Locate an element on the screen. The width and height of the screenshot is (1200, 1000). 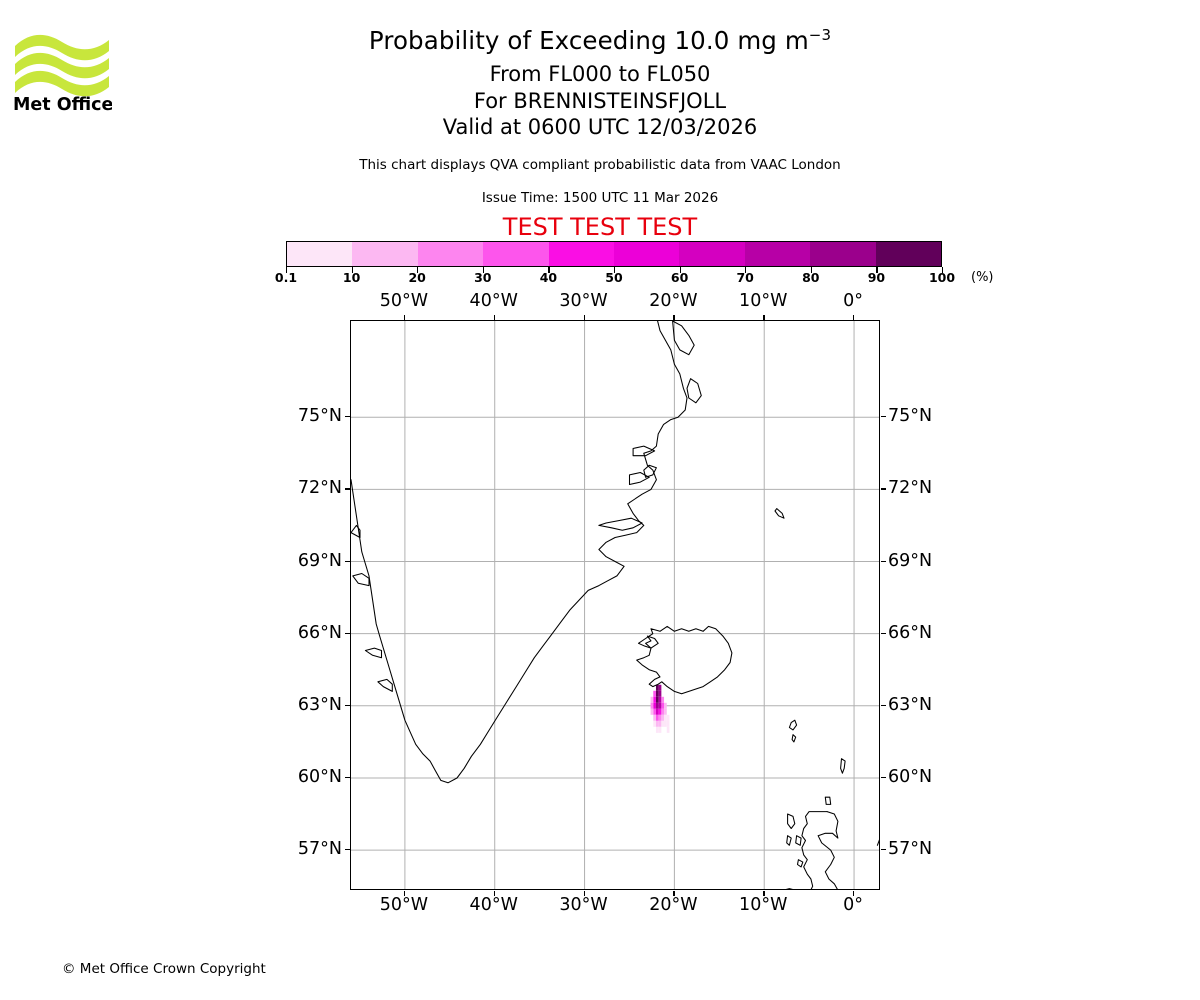
logo-text: Met Office is located at coordinates (62, 104).